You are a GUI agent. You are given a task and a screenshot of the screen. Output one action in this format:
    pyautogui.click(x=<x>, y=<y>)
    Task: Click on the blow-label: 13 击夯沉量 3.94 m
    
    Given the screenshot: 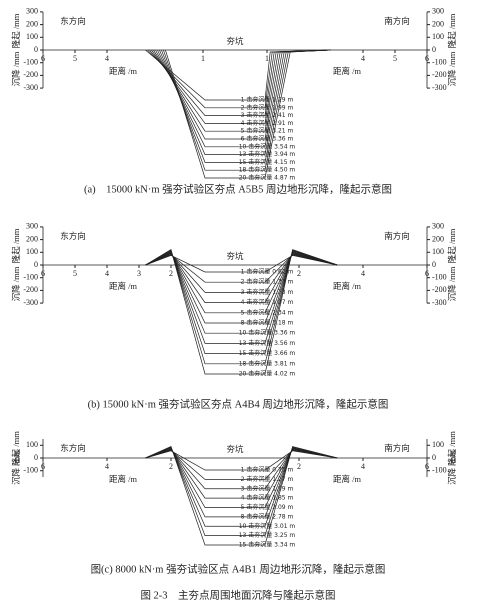 What is the action you would take?
    pyautogui.click(x=267, y=154)
    